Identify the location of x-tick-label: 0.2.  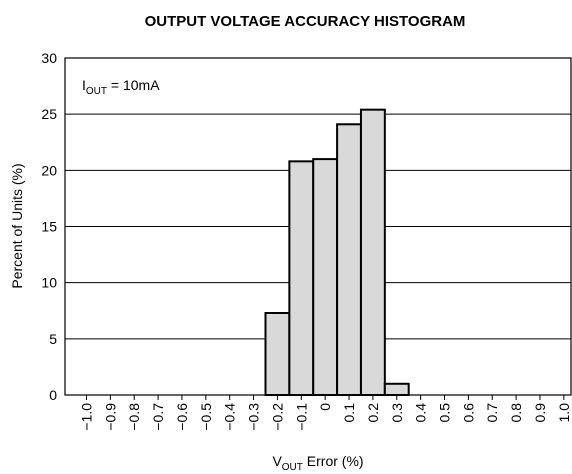
(373, 413).